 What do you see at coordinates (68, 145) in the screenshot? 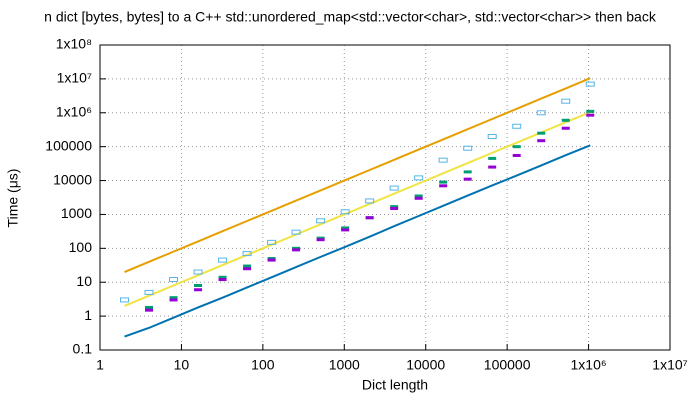
I see `y-tick-label: 100000` at bounding box center [68, 145].